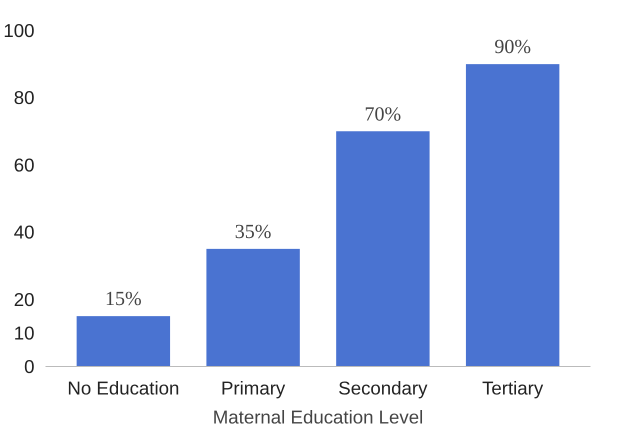 The width and height of the screenshot is (617, 437). What do you see at coordinates (24, 232) in the screenshot?
I see `y-tick-label: 40` at bounding box center [24, 232].